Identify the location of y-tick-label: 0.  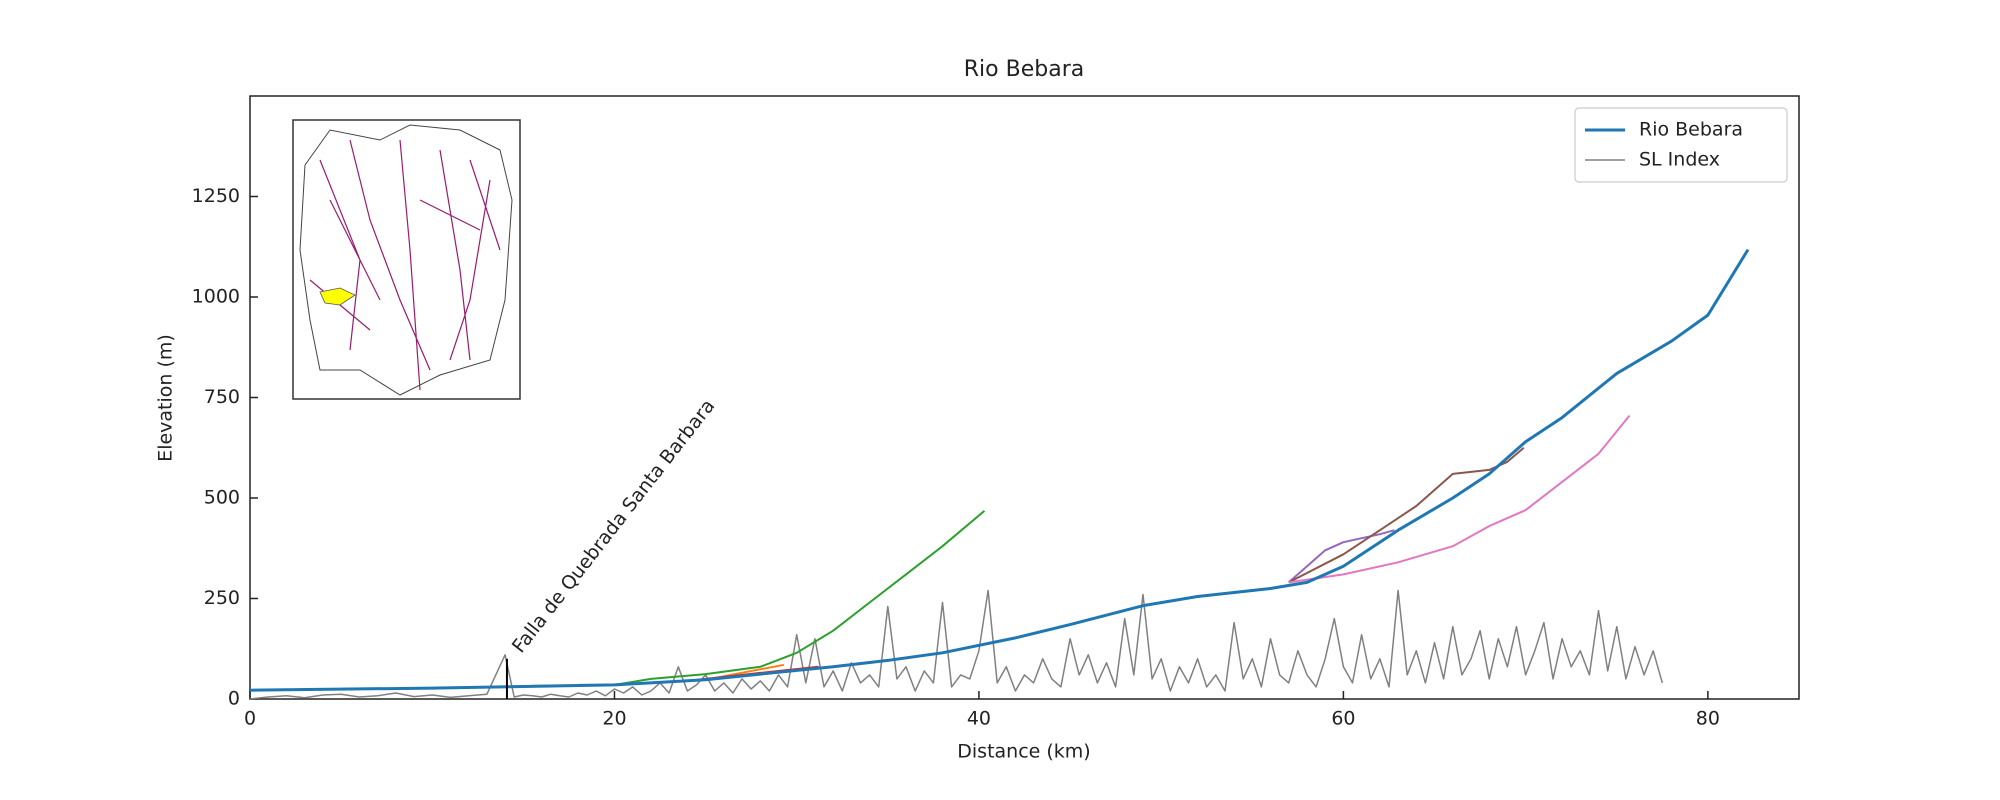
(234, 699).